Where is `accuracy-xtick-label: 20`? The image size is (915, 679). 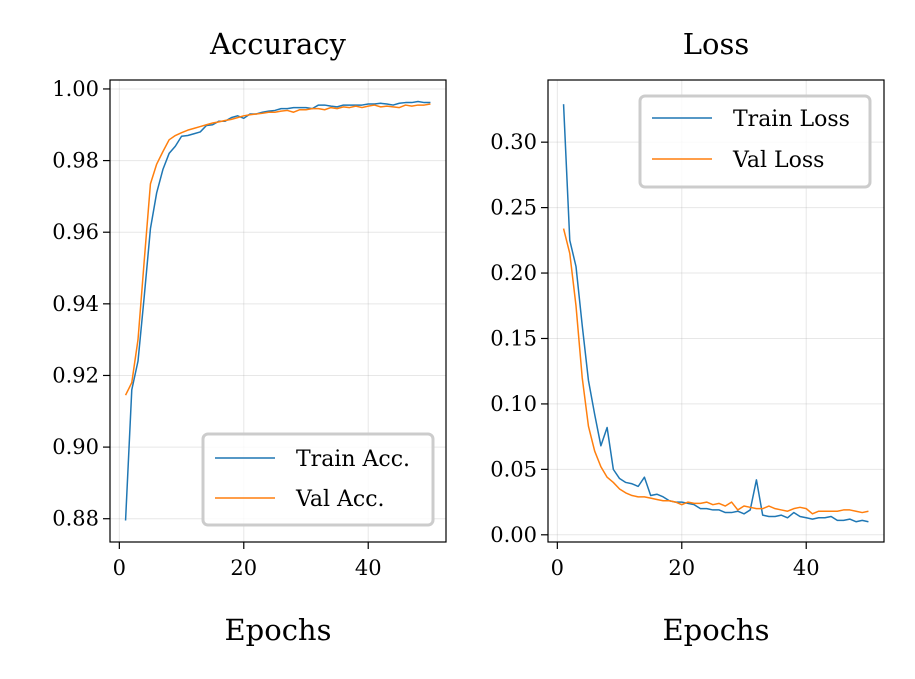 accuracy-xtick-label: 20 is located at coordinates (243, 568).